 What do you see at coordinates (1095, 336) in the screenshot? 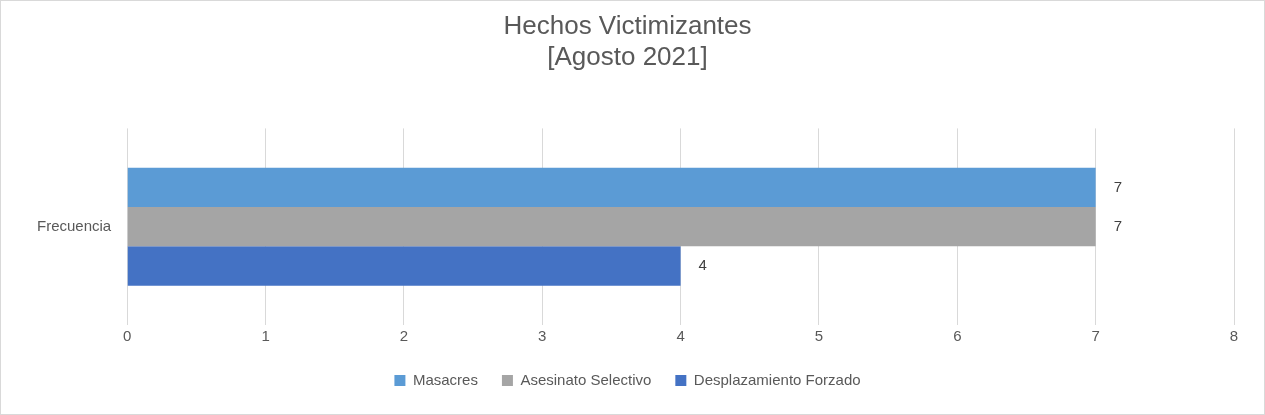
I see `x-tick-label: 7` at bounding box center [1095, 336].